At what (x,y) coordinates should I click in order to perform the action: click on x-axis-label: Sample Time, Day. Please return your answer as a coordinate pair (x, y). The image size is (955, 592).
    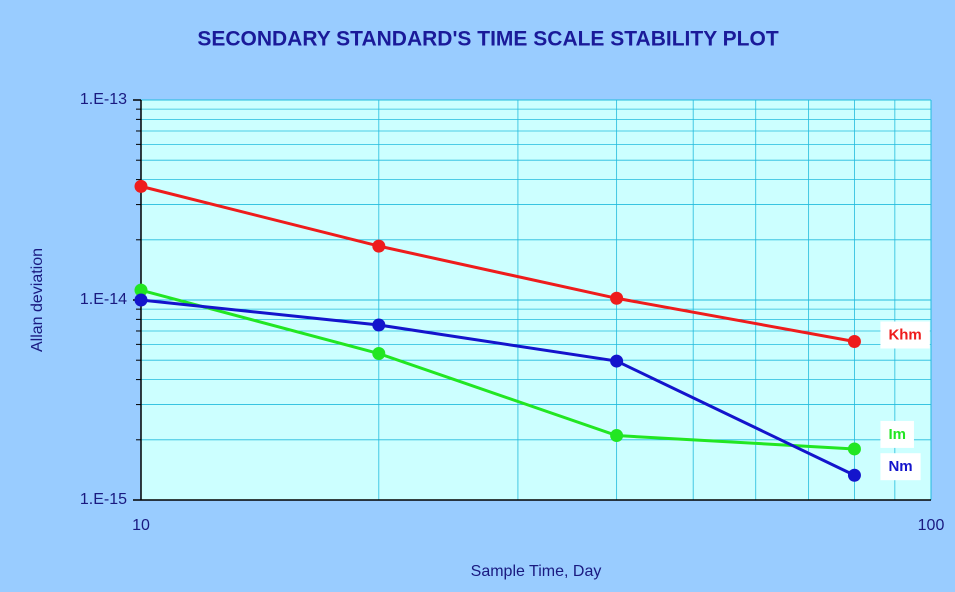
    Looking at the image, I should click on (536, 571).